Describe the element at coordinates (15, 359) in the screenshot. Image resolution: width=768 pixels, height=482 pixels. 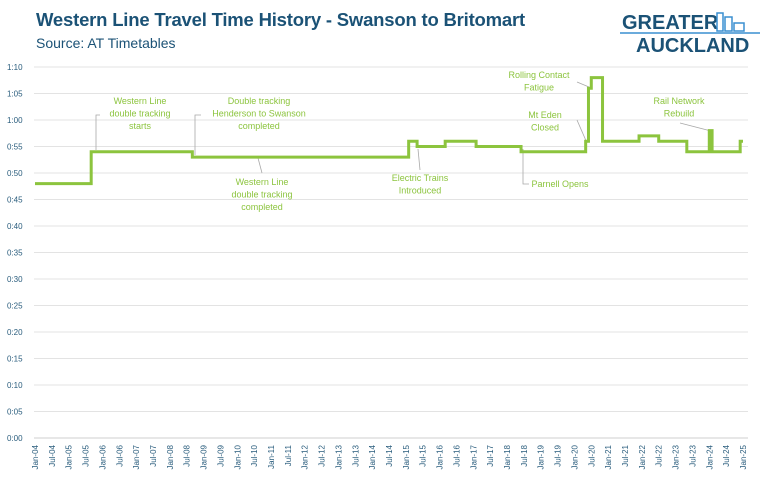
I see `y-tick-label: 0:15` at that location.